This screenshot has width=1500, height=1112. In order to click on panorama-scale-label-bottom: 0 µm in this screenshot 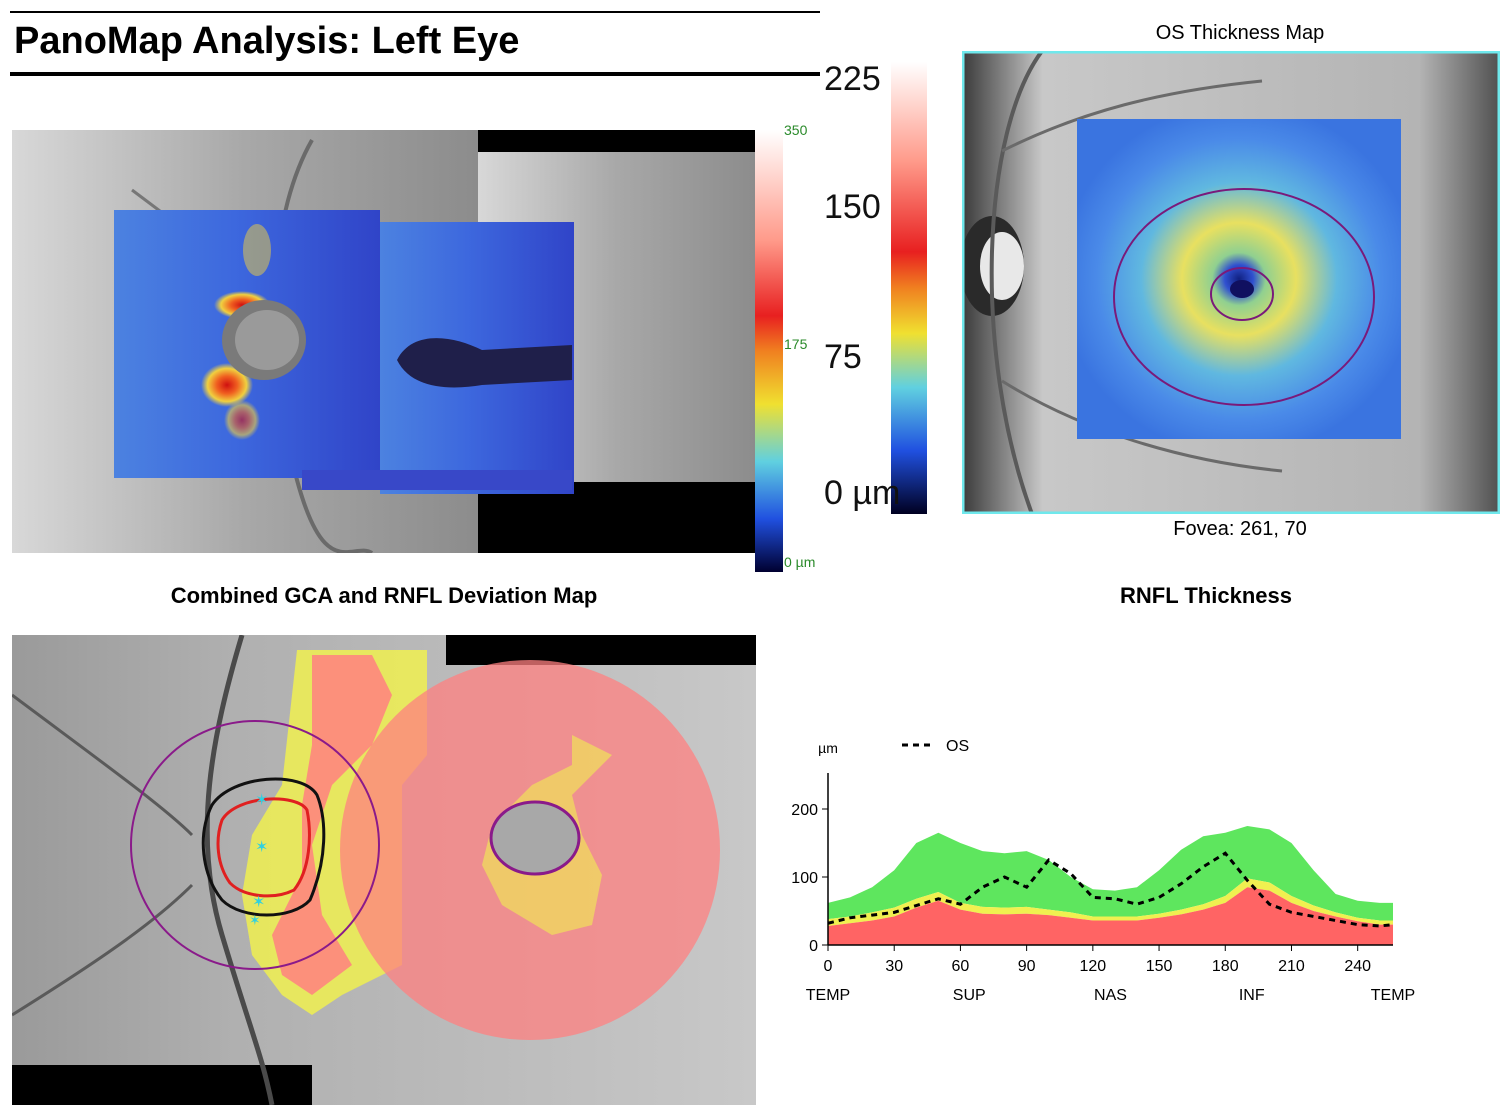, I will do `click(800, 562)`.